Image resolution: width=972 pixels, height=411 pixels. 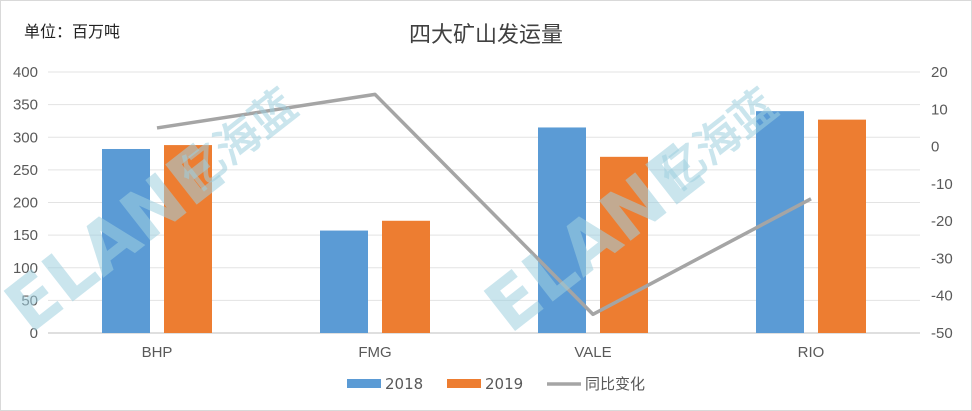 I want to click on bar-2018-BHP, so click(x=126, y=240).